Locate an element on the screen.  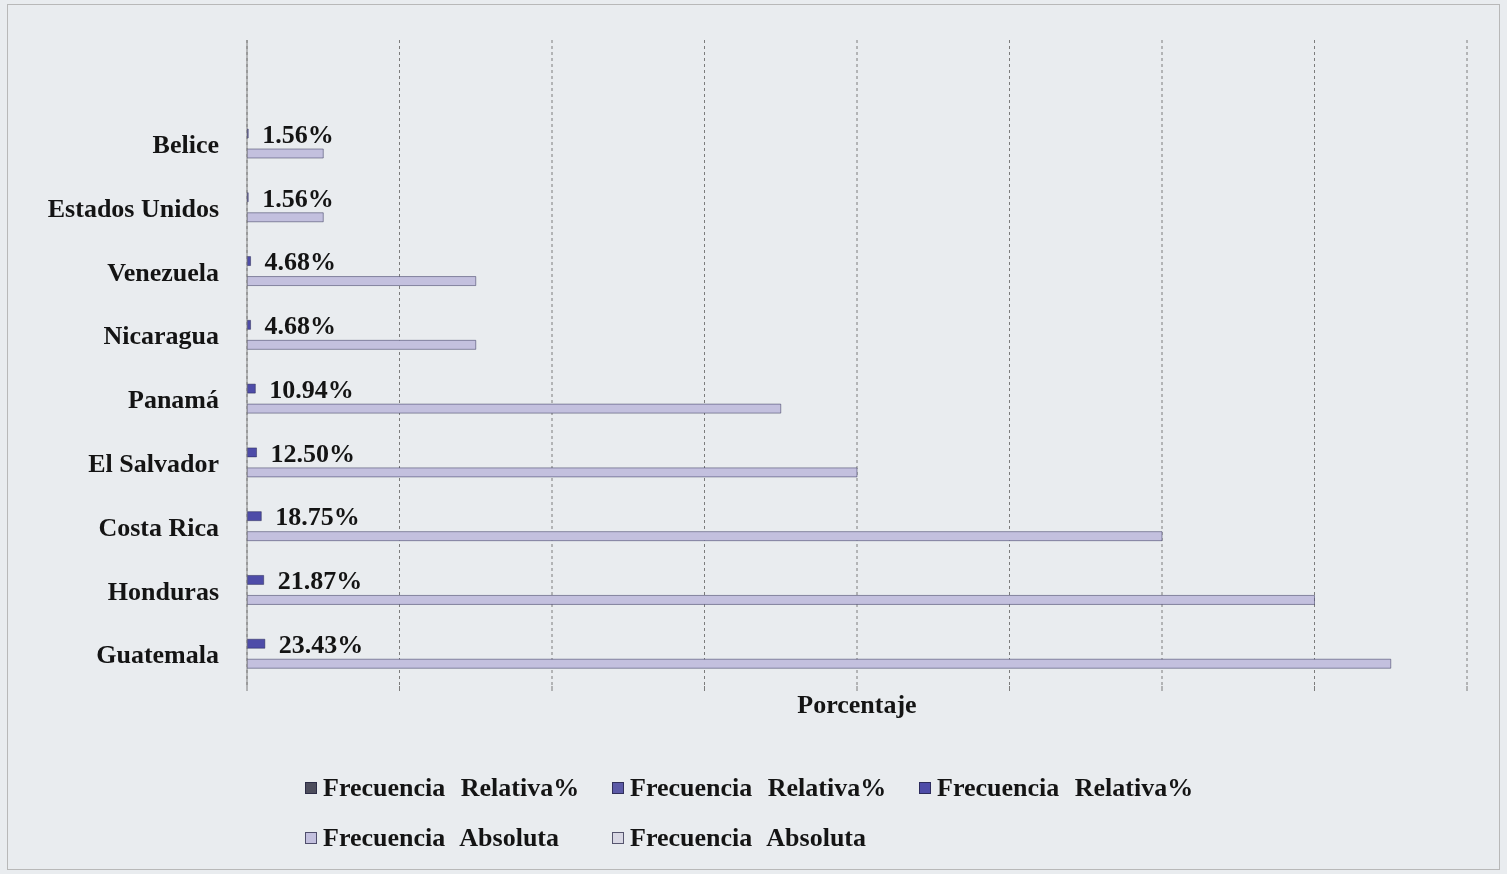
data-label: 21.87% is located at coordinates (320, 581).